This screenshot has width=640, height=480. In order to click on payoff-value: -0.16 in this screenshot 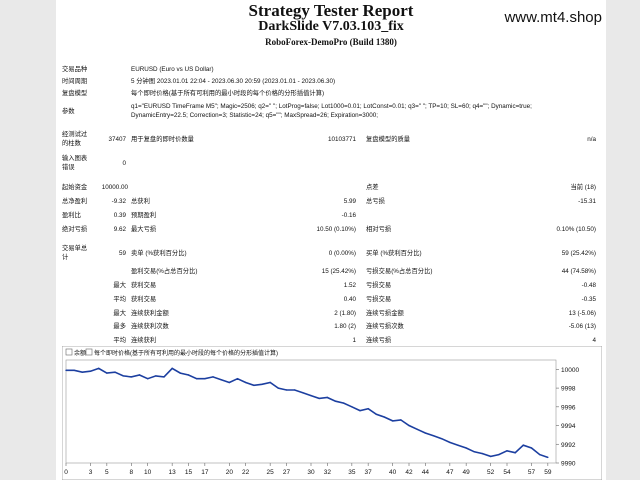, I will do `click(348, 215)`.